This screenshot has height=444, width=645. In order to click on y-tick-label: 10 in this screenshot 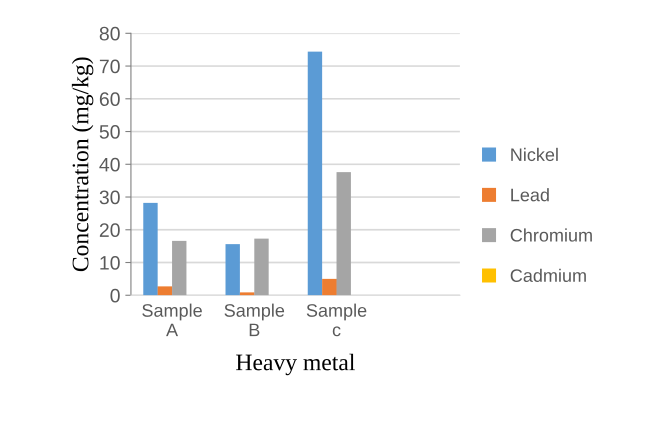, I will do `click(110, 263)`.